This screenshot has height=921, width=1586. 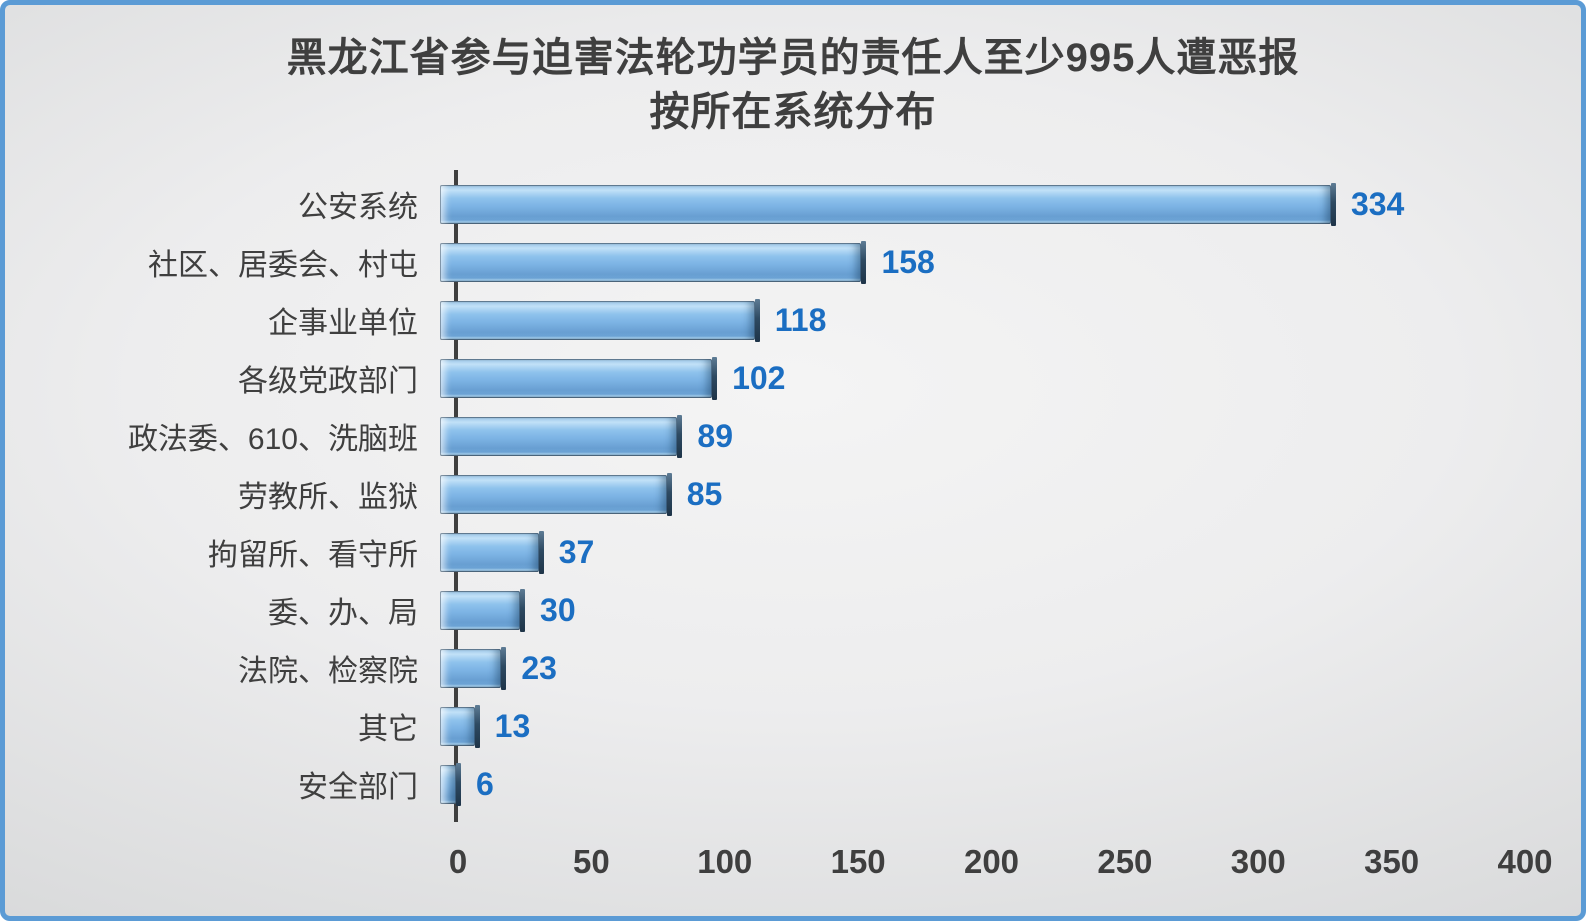 What do you see at coordinates (973, 262) in the screenshot?
I see `bar-track: 158` at bounding box center [973, 262].